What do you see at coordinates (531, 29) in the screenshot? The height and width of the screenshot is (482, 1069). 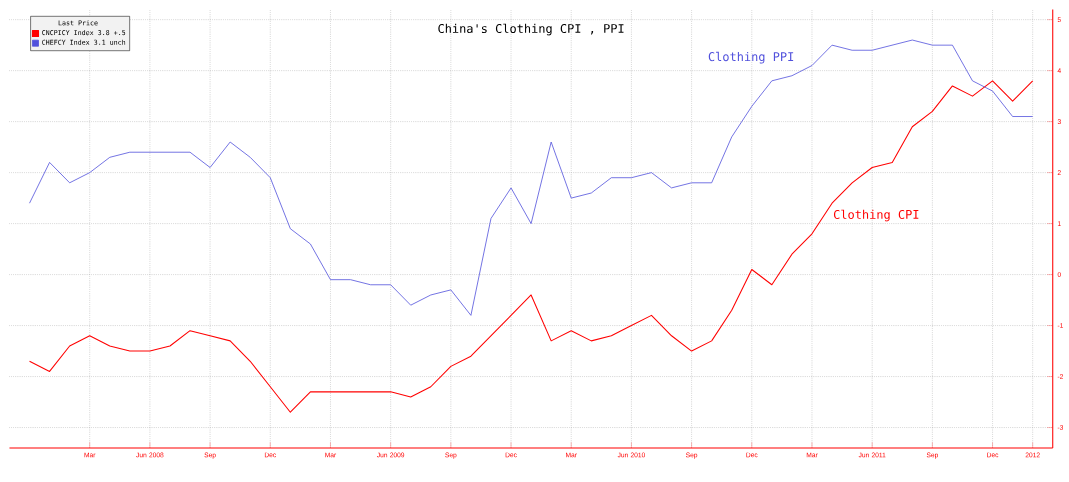 I see `text: China's Clothing CPI , PPI` at bounding box center [531, 29].